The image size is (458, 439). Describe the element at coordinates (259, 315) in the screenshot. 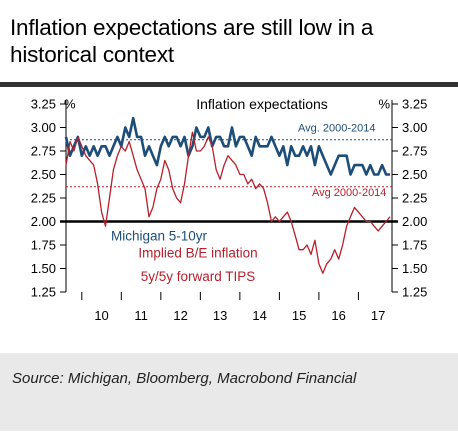

I see `x-tick-label: 14` at that location.